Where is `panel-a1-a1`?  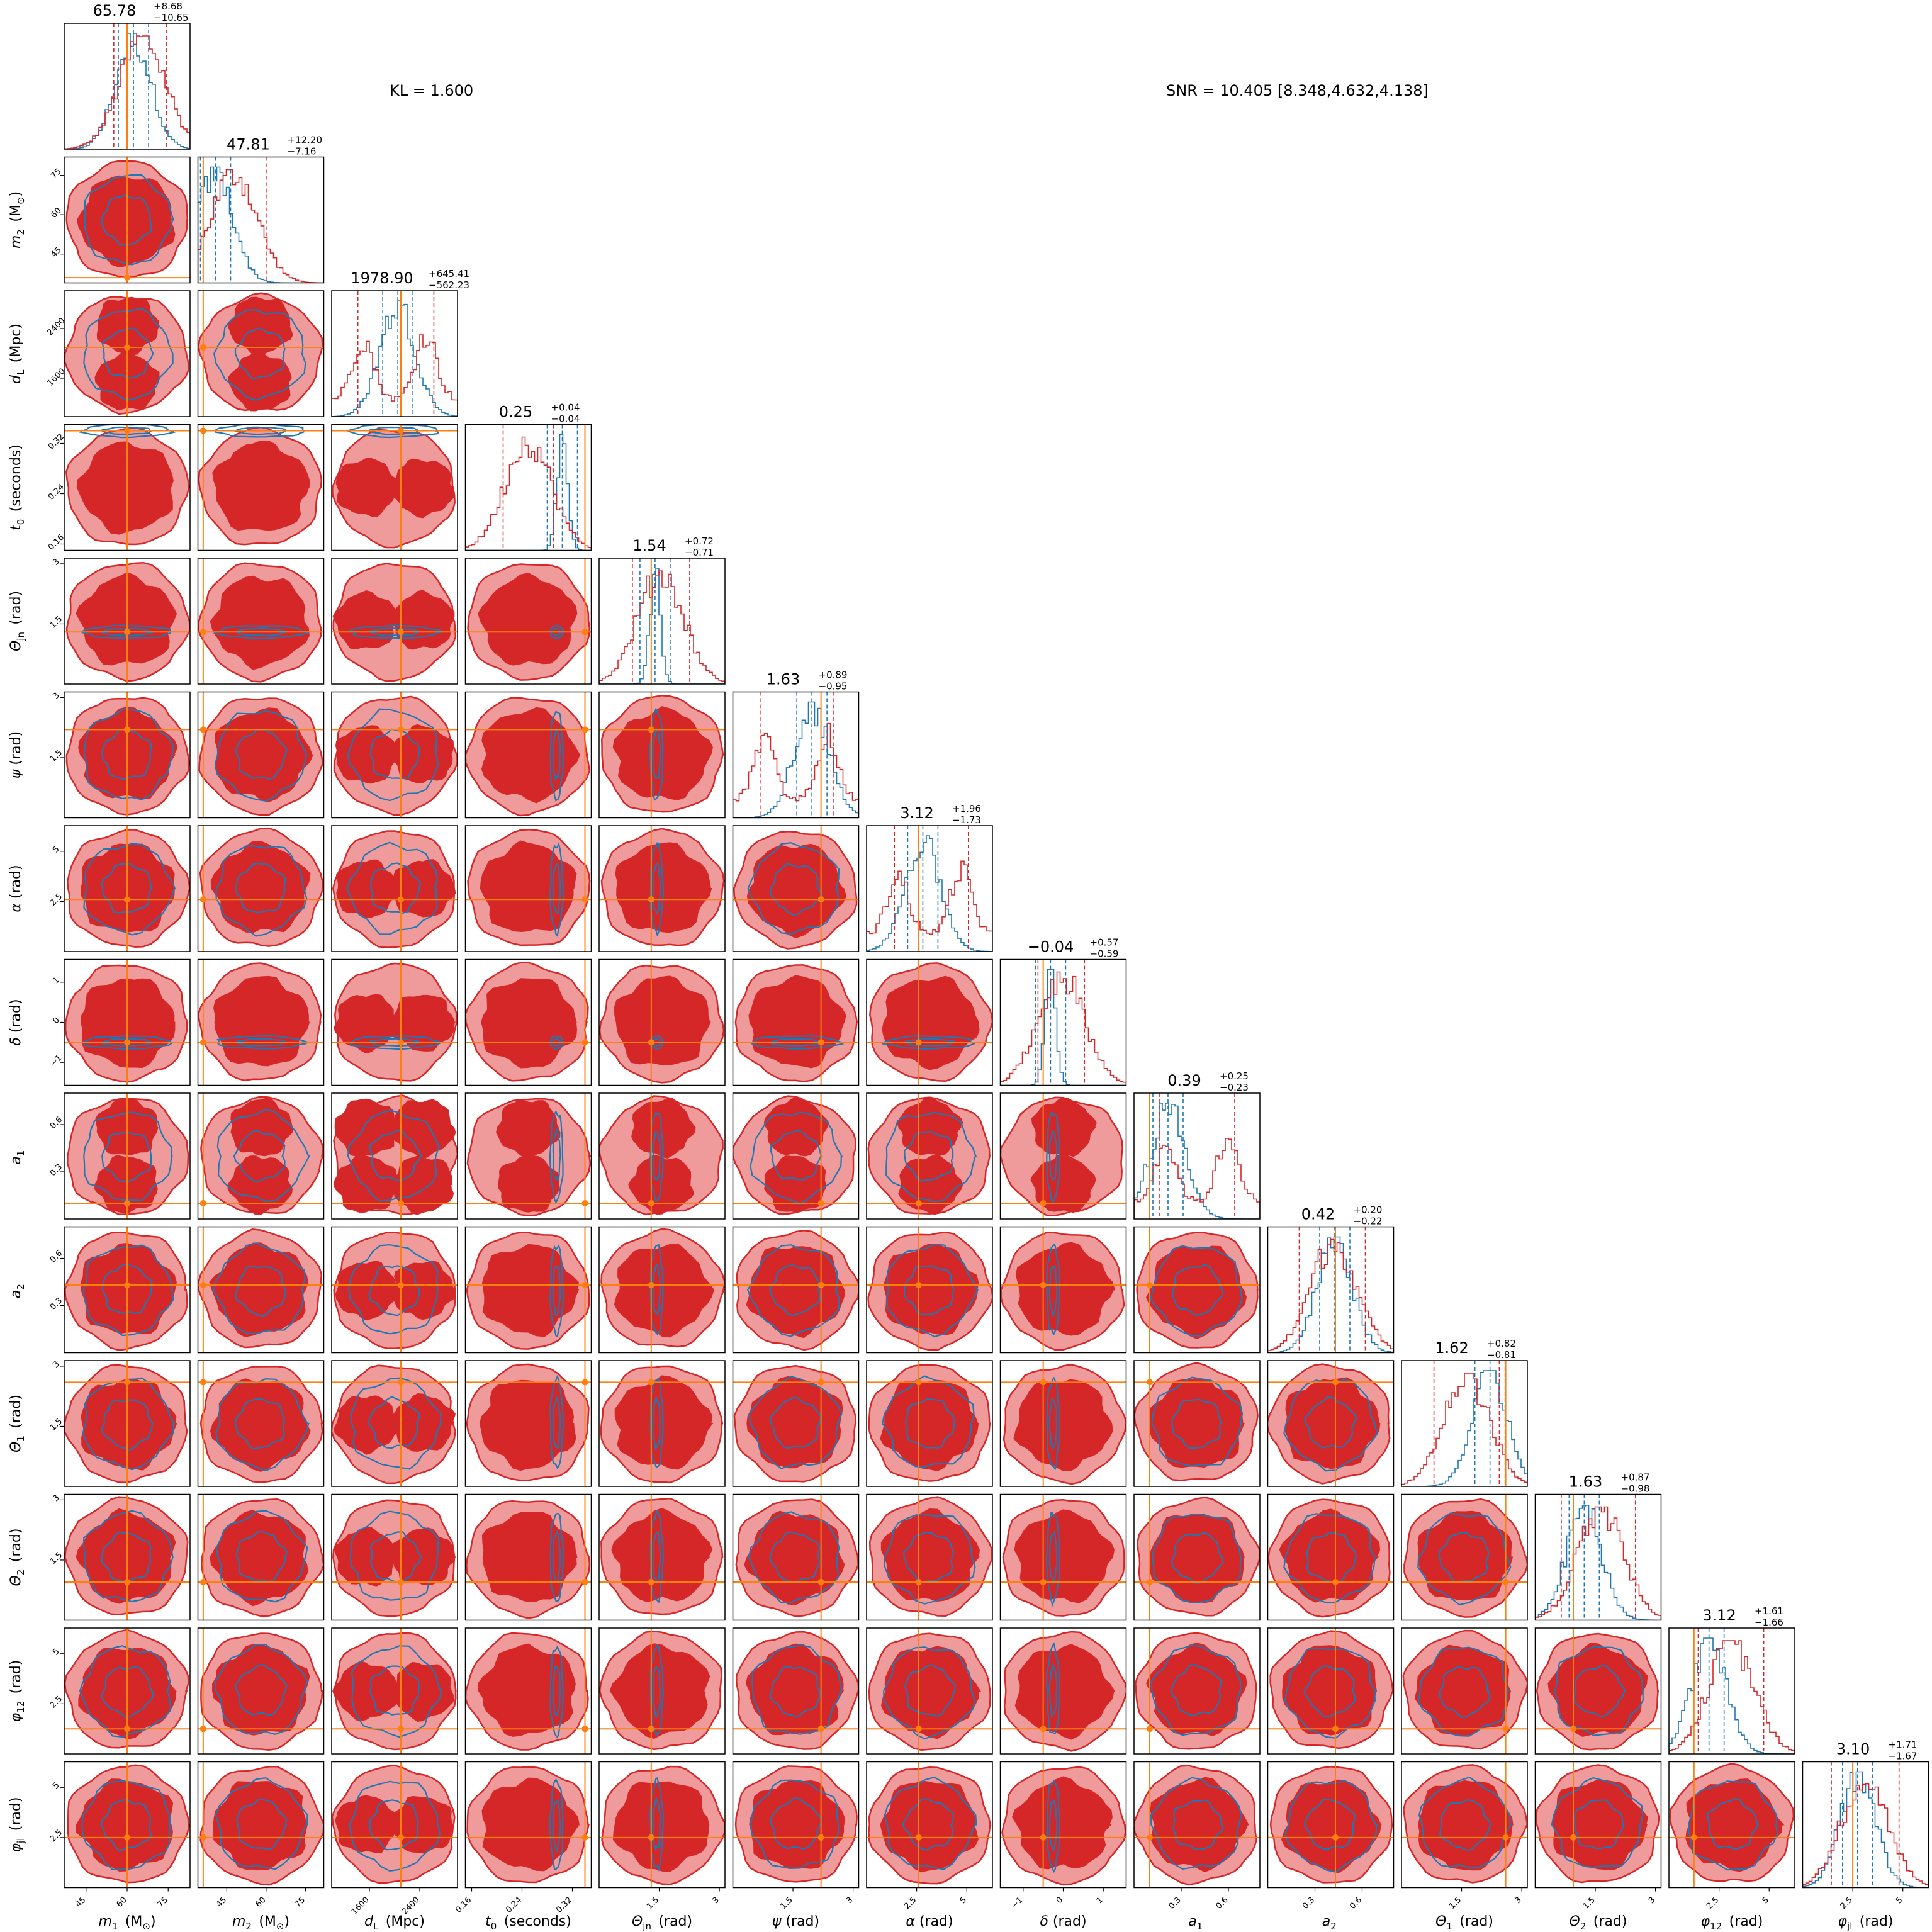
panel-a1-a1 is located at coordinates (1197, 1156).